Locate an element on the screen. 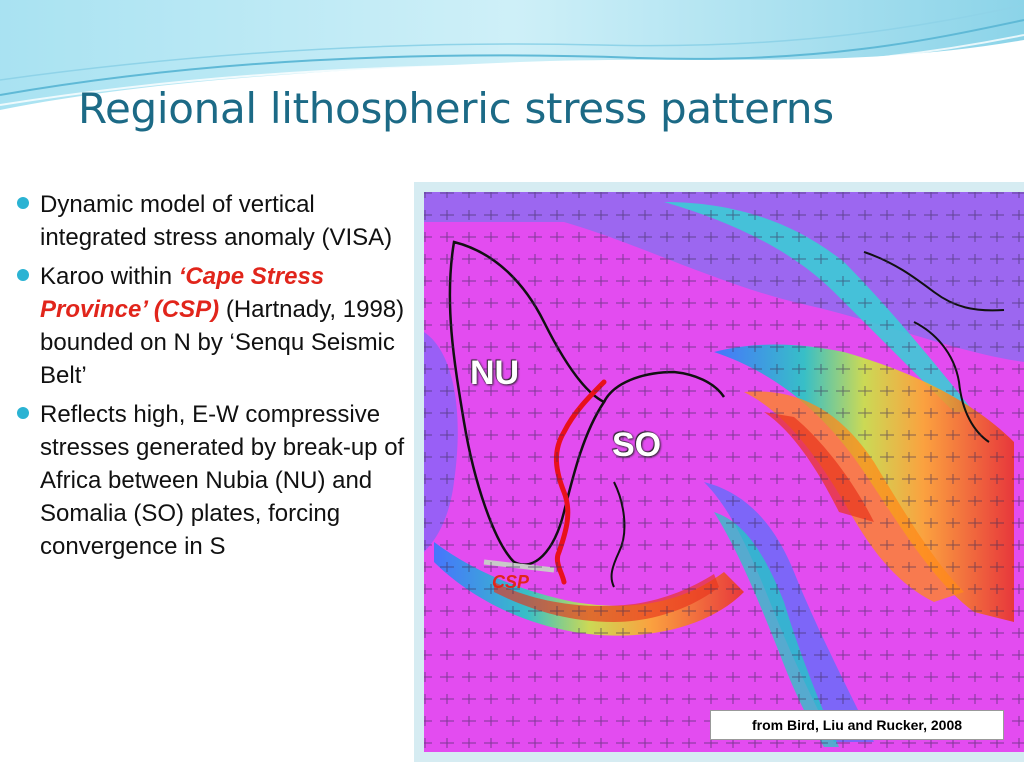 The height and width of the screenshot is (768, 1024). figure-credit: from Bird, Liu and Rucker, 2008 is located at coordinates (857, 725).